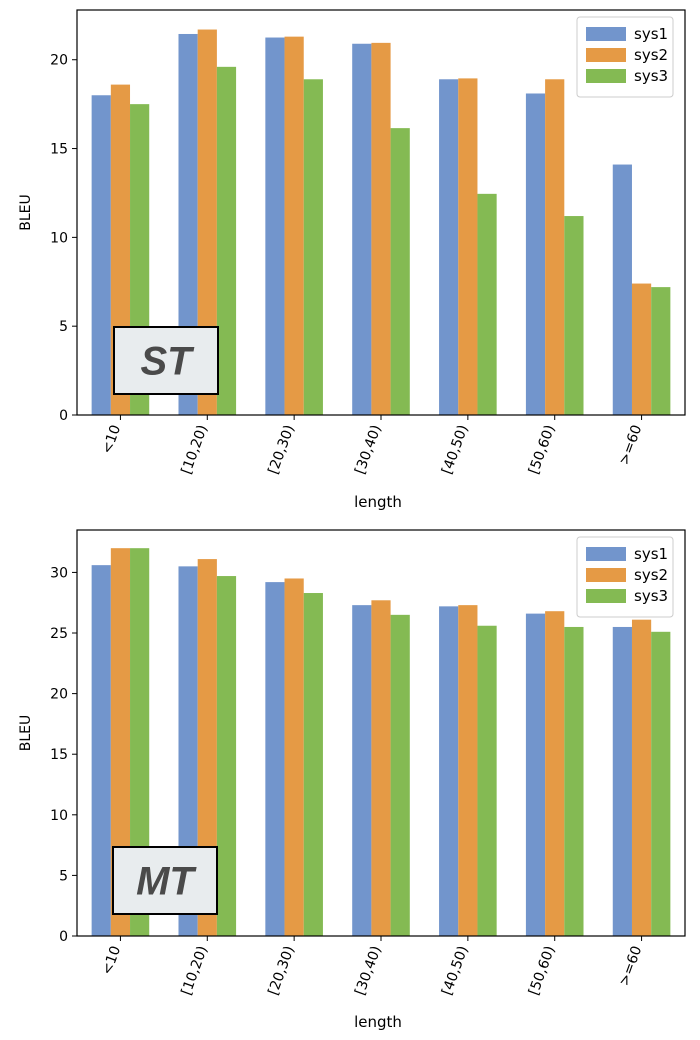 This screenshot has height=1040, width=700. What do you see at coordinates (59, 634) in the screenshot?
I see `y-tick-label: 25` at bounding box center [59, 634].